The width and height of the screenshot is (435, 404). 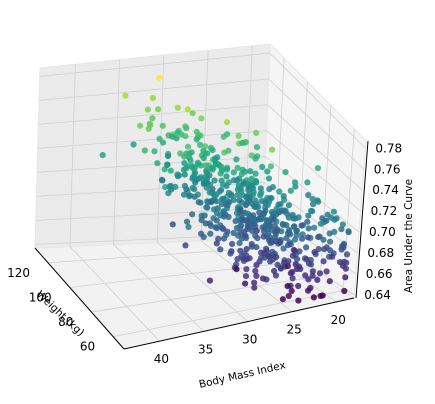 What do you see at coordinates (79, 298) in the screenshot?
I see `y-axis-line` at bounding box center [79, 298].